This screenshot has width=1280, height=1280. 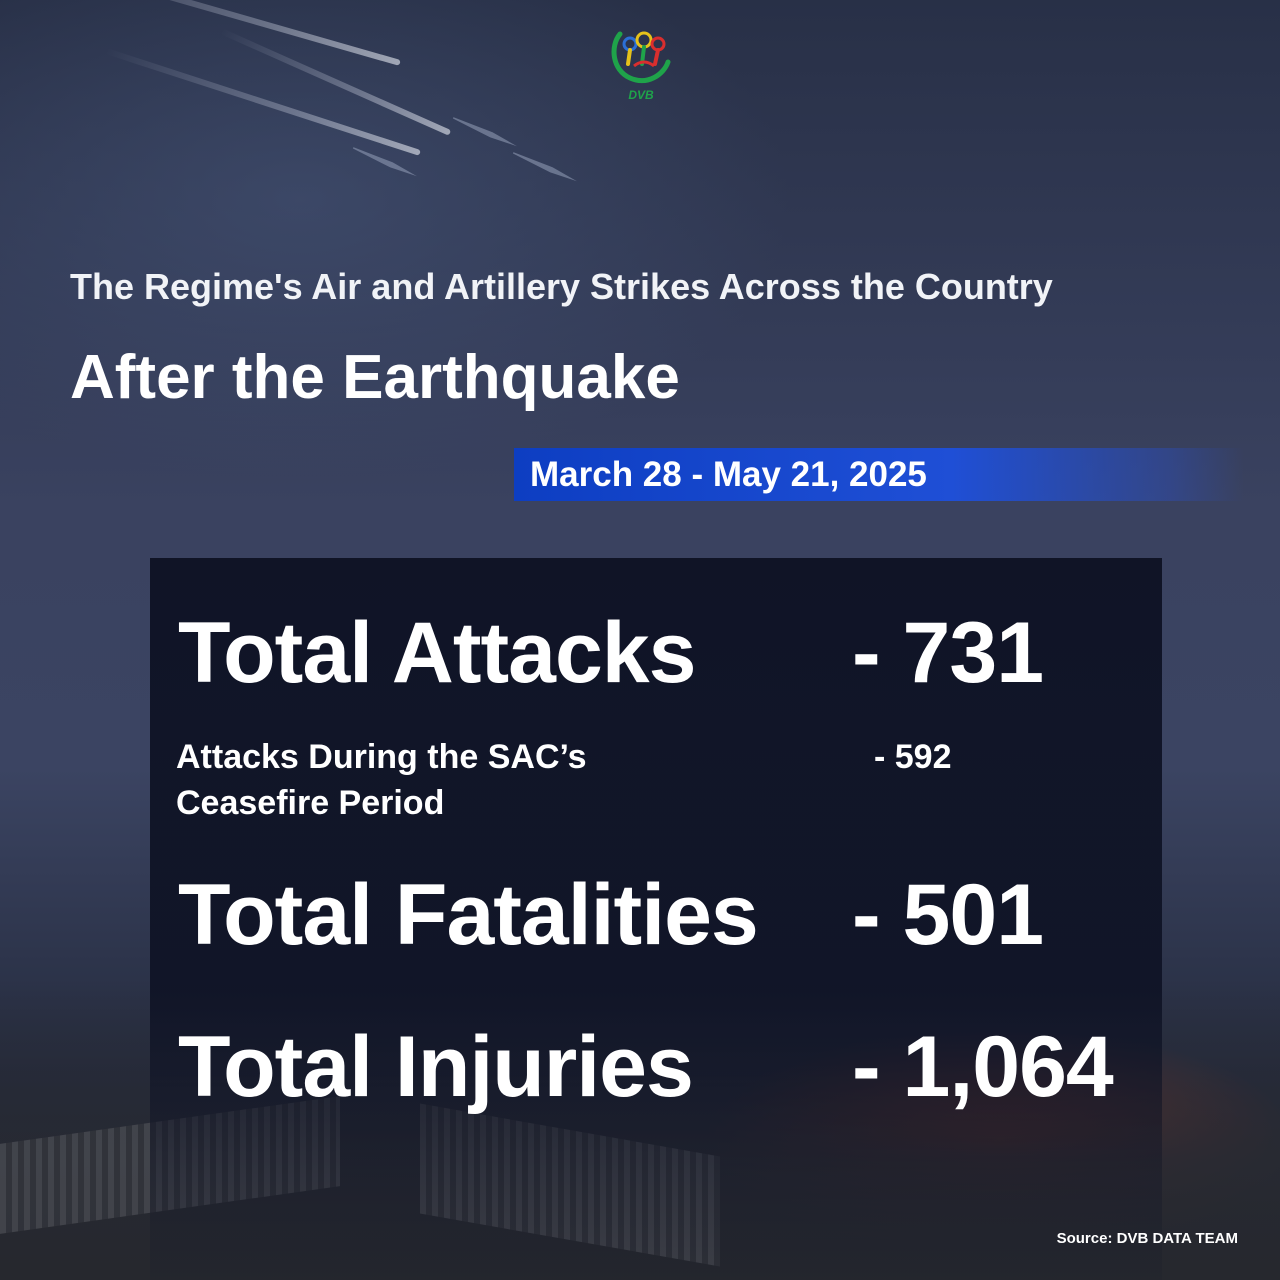 What do you see at coordinates (375, 377) in the screenshot?
I see `page-title: After the Earthquake` at bounding box center [375, 377].